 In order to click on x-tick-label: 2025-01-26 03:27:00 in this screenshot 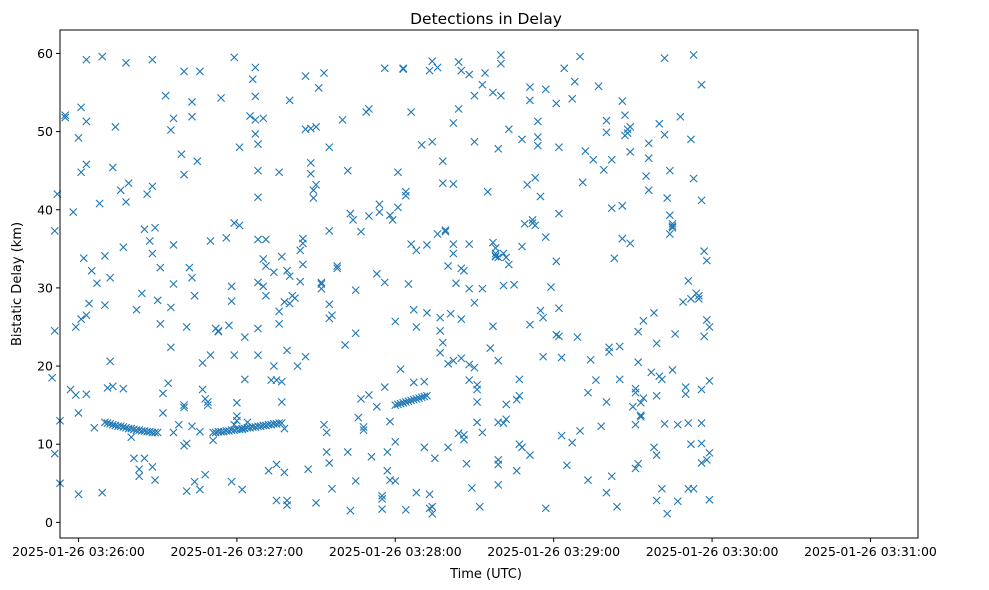, I will do `click(236, 551)`.